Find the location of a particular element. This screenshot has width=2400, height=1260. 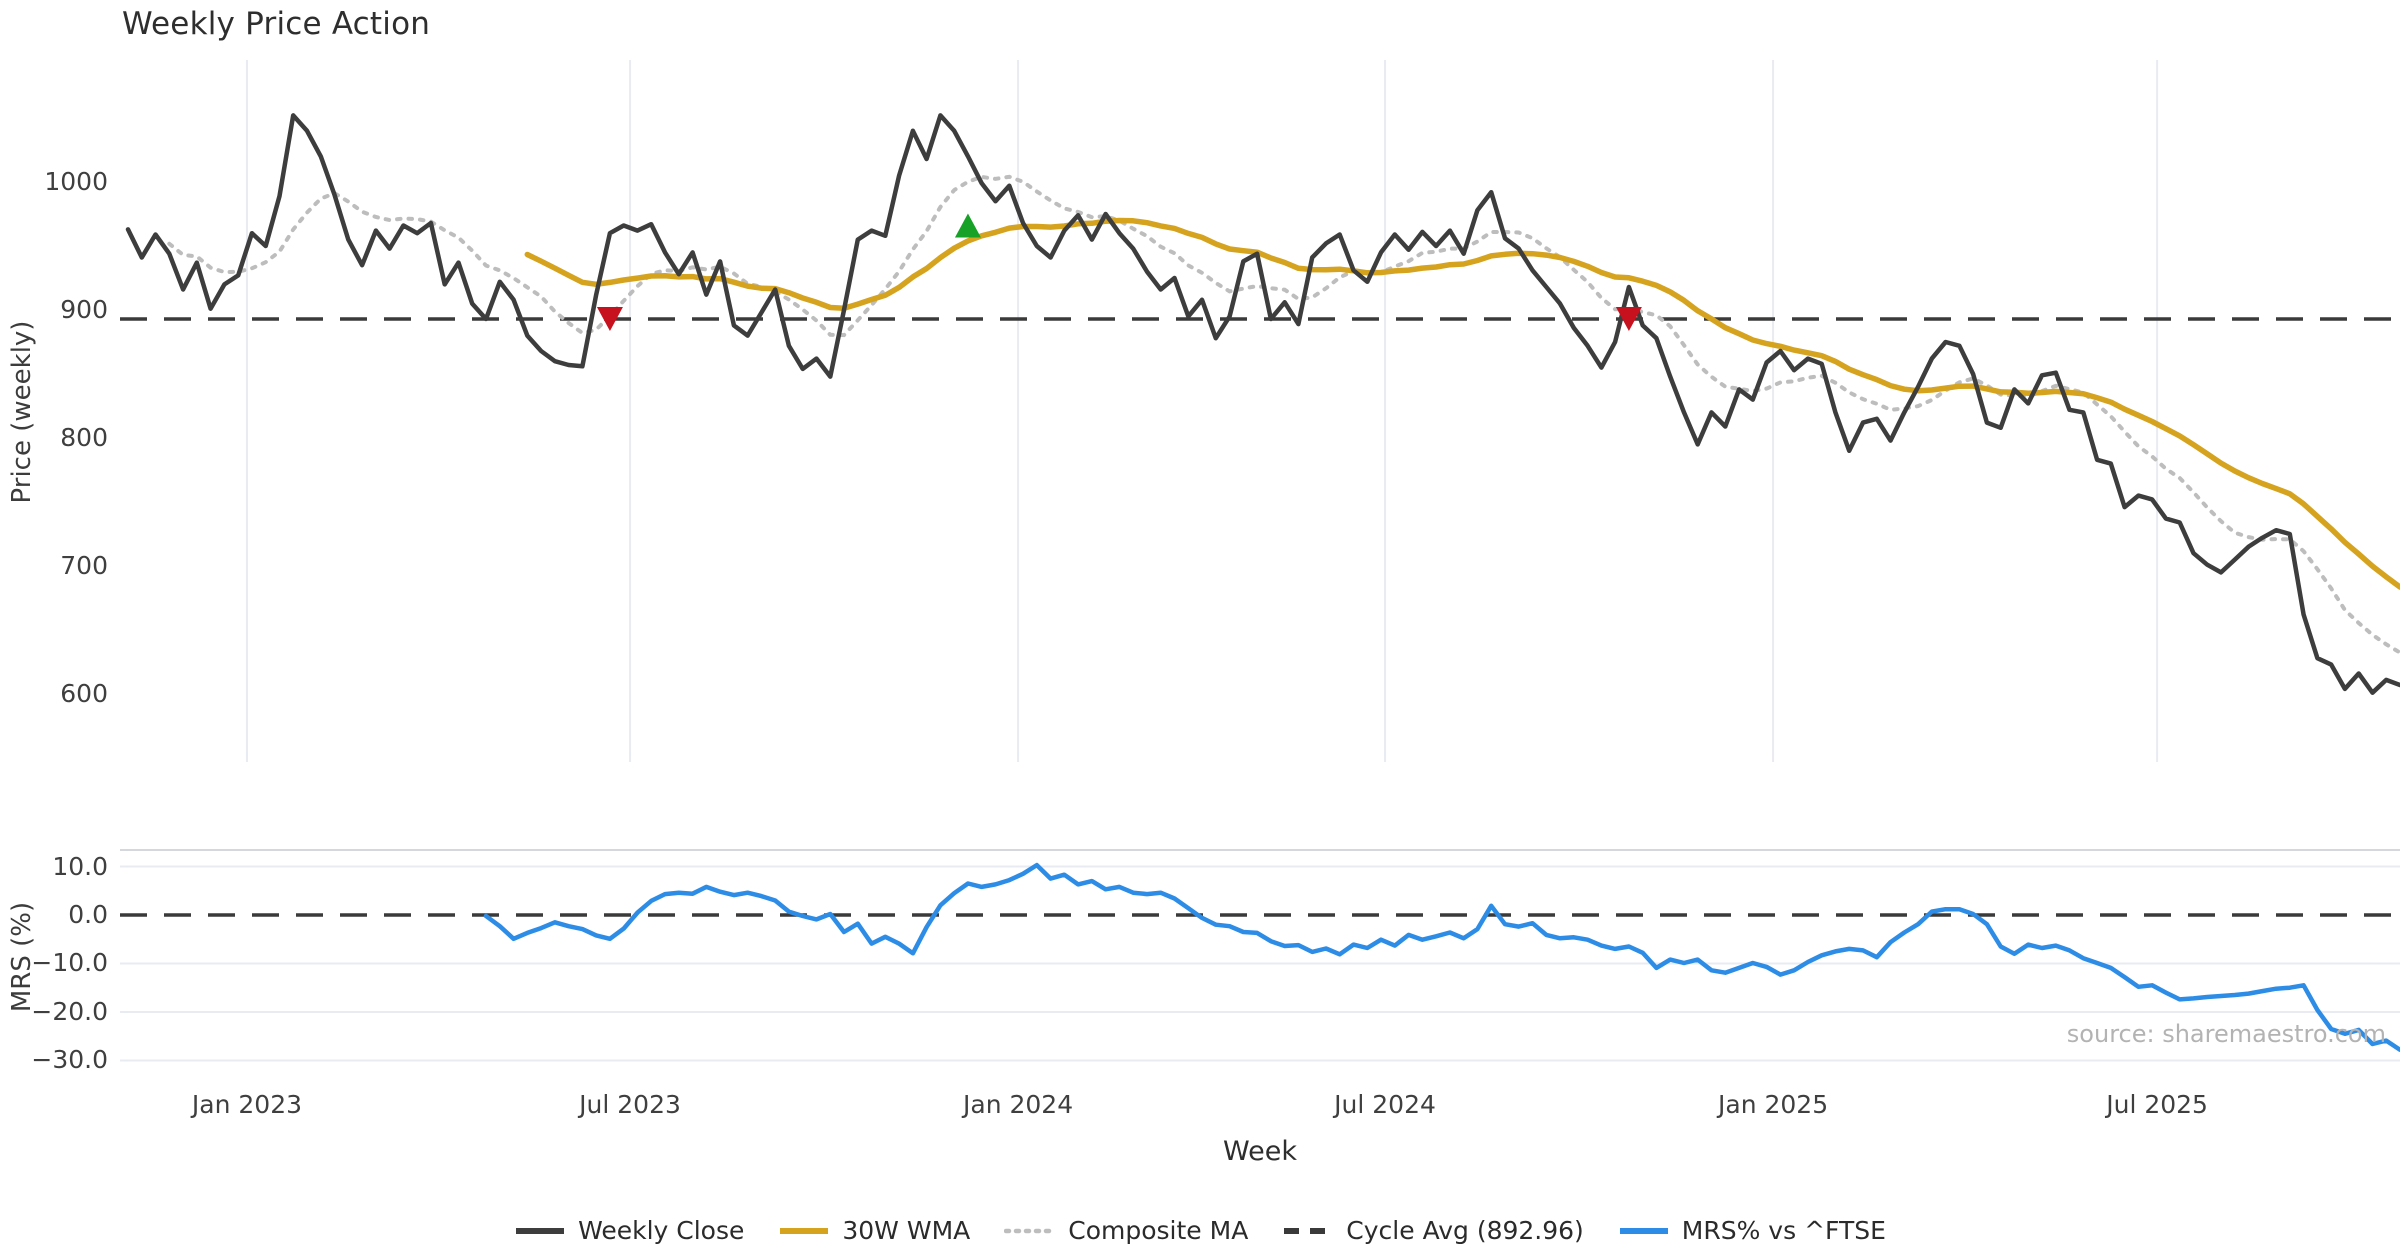

legend-swatch-mrs-vs-ftse is located at coordinates (1643, 1230).